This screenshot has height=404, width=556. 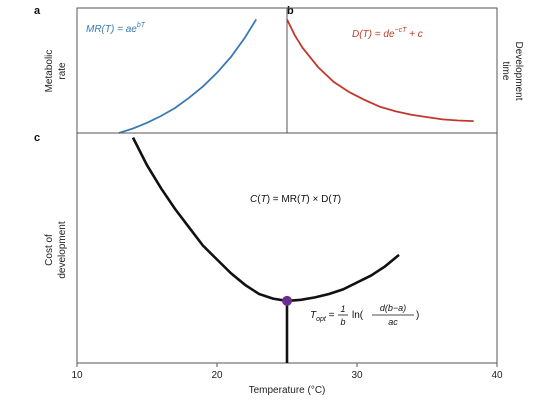 What do you see at coordinates (303, 199) in the screenshot?
I see `cost-formula-var2: T` at bounding box center [303, 199].